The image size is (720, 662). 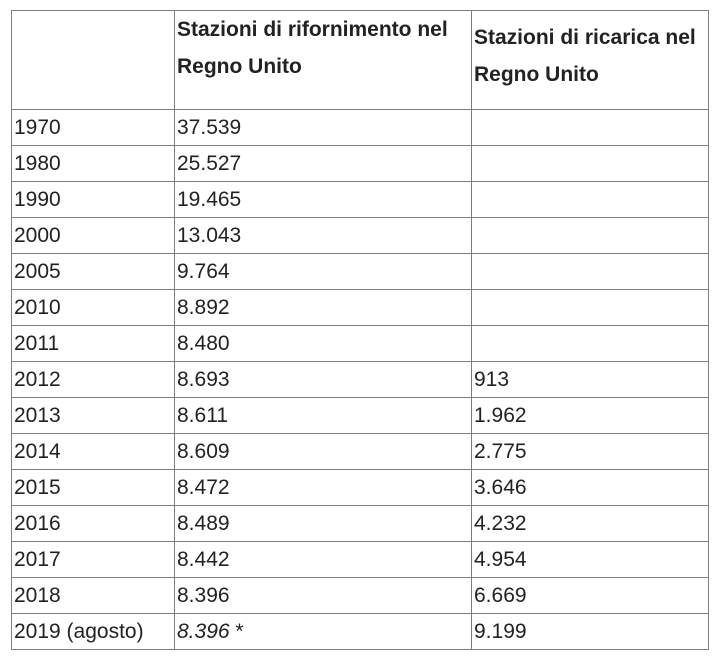 I want to click on refuel-cell: 19.465, so click(x=323, y=199).